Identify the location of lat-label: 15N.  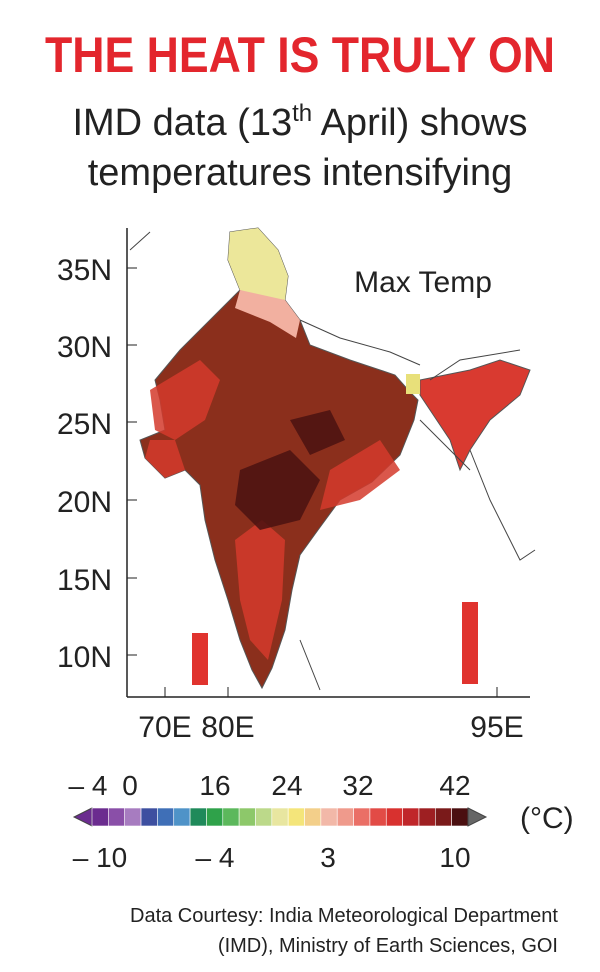
(84, 580).